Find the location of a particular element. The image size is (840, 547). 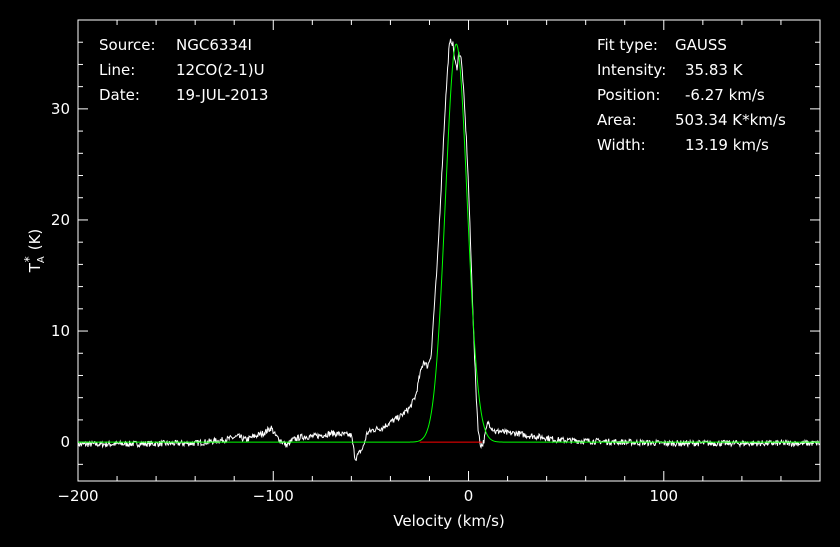

y-axis-label-main: T is located at coordinates (35, 267).